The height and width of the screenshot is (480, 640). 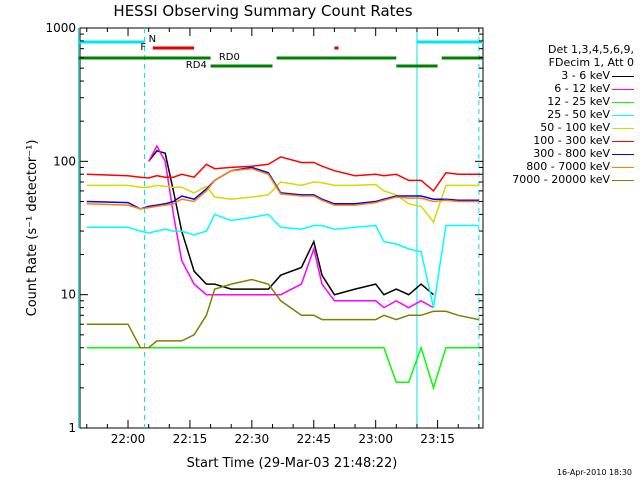 I want to click on legend-entry-label: 100 - 300 keV, so click(x=571, y=140).